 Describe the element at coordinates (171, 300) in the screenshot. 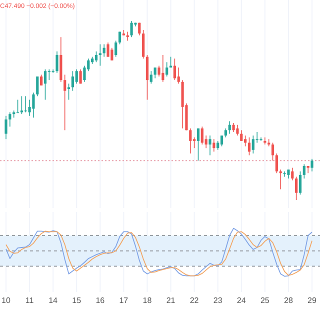

I see `x-tick-label: 21` at that location.